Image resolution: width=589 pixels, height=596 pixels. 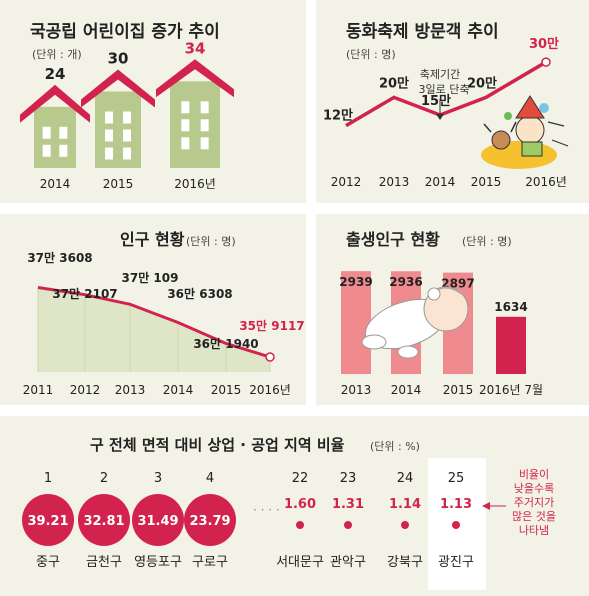 I want to click on value-label: 36만 6308, so click(x=199, y=293).